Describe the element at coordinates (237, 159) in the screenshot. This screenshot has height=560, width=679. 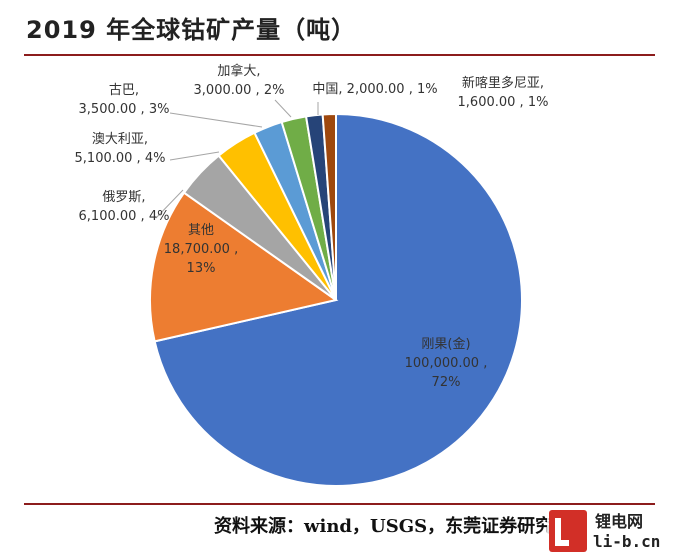
I see `leader-lines` at that location.